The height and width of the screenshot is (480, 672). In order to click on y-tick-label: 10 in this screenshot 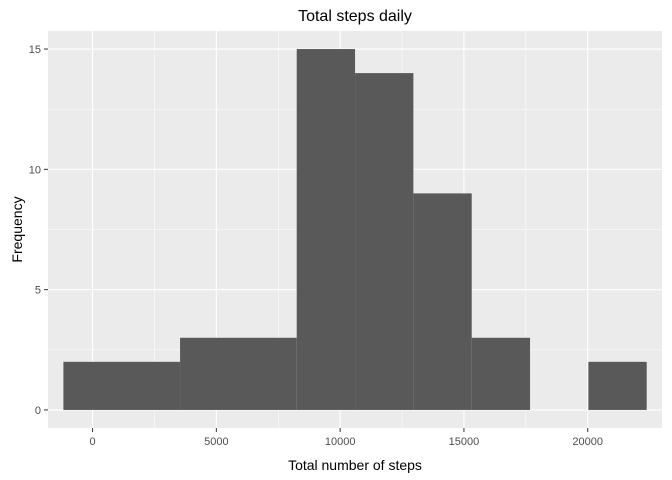, I will do `click(35, 170)`.